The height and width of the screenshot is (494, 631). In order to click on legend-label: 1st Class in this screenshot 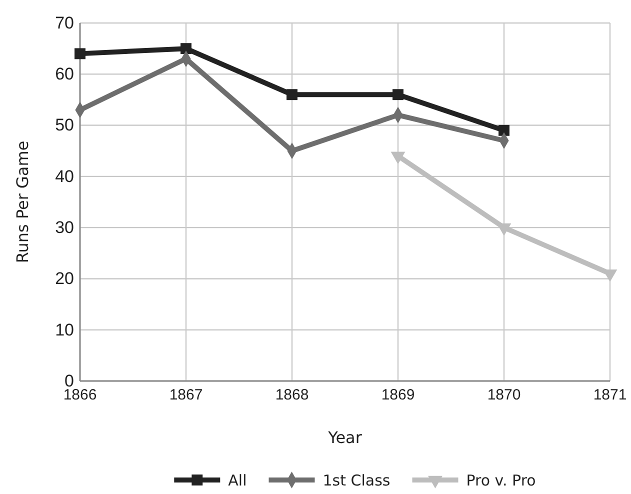, I will do `click(356, 480)`.